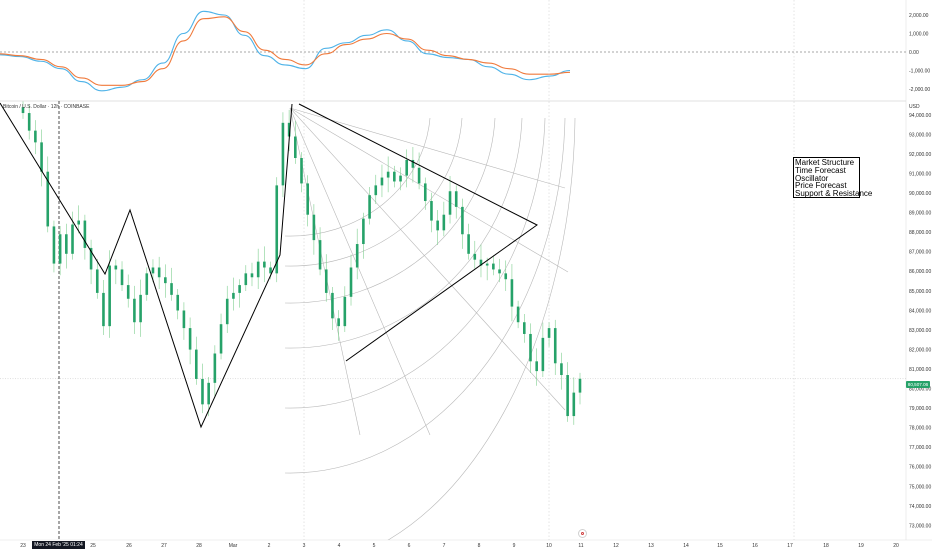 This screenshot has height=550, width=932. Describe the element at coordinates (479, 546) in the screenshot. I see `date-axis-label: 8` at that location.